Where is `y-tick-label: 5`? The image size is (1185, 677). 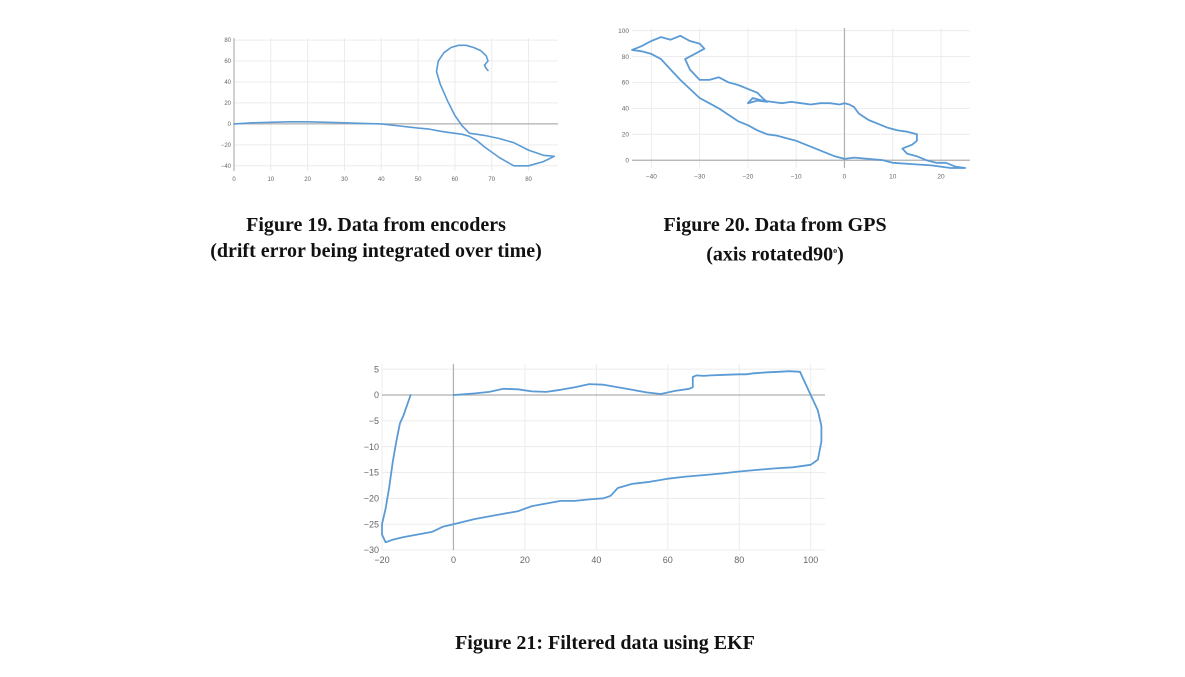
y-tick-label: 5 is located at coordinates (376, 369).